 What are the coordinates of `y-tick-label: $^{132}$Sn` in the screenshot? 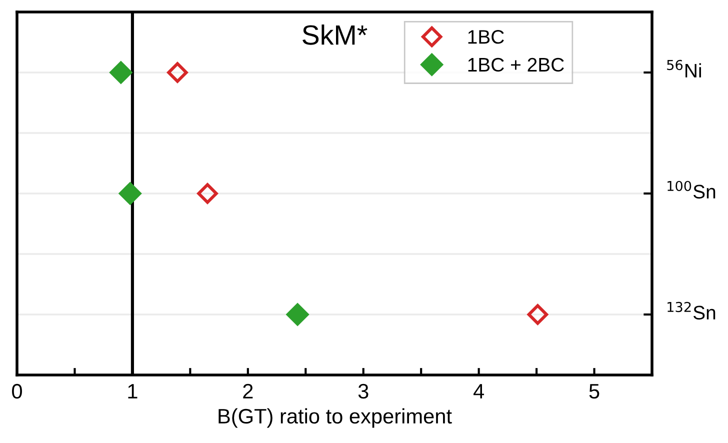 It's located at (692, 311).